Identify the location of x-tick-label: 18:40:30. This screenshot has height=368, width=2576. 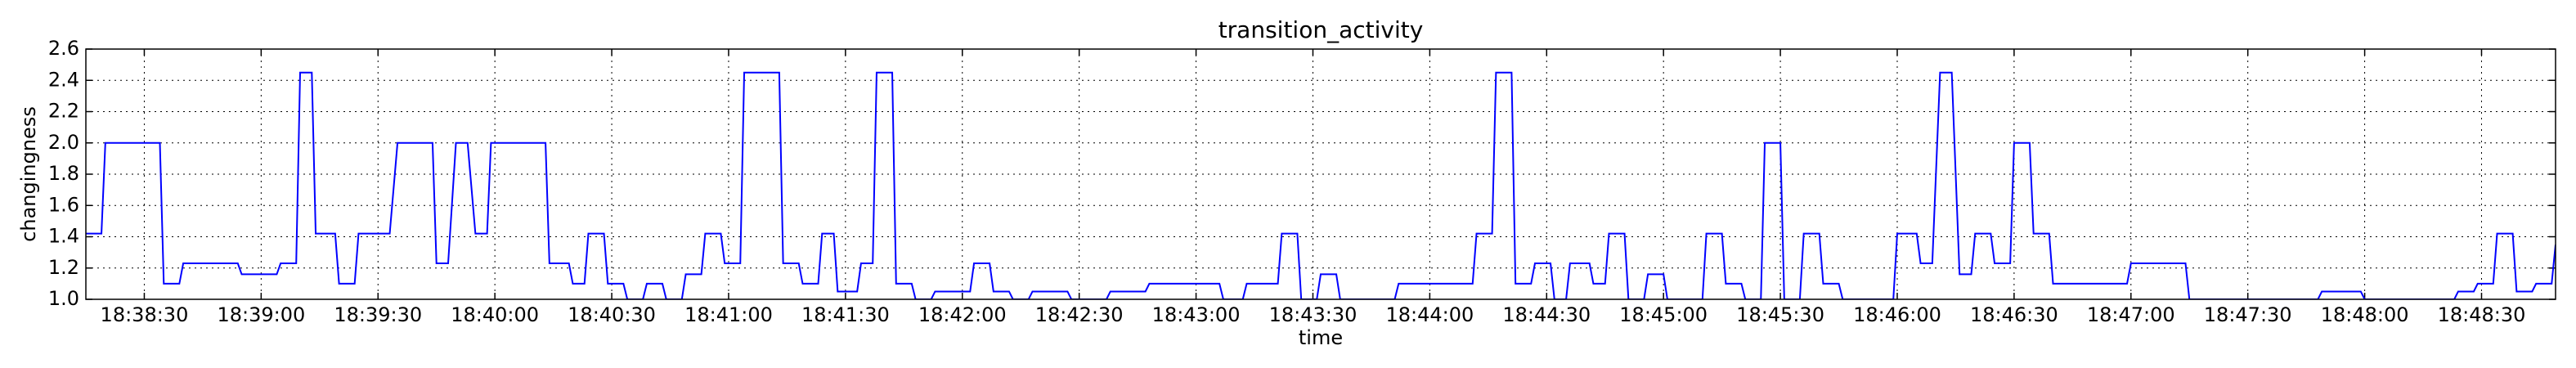
(612, 314).